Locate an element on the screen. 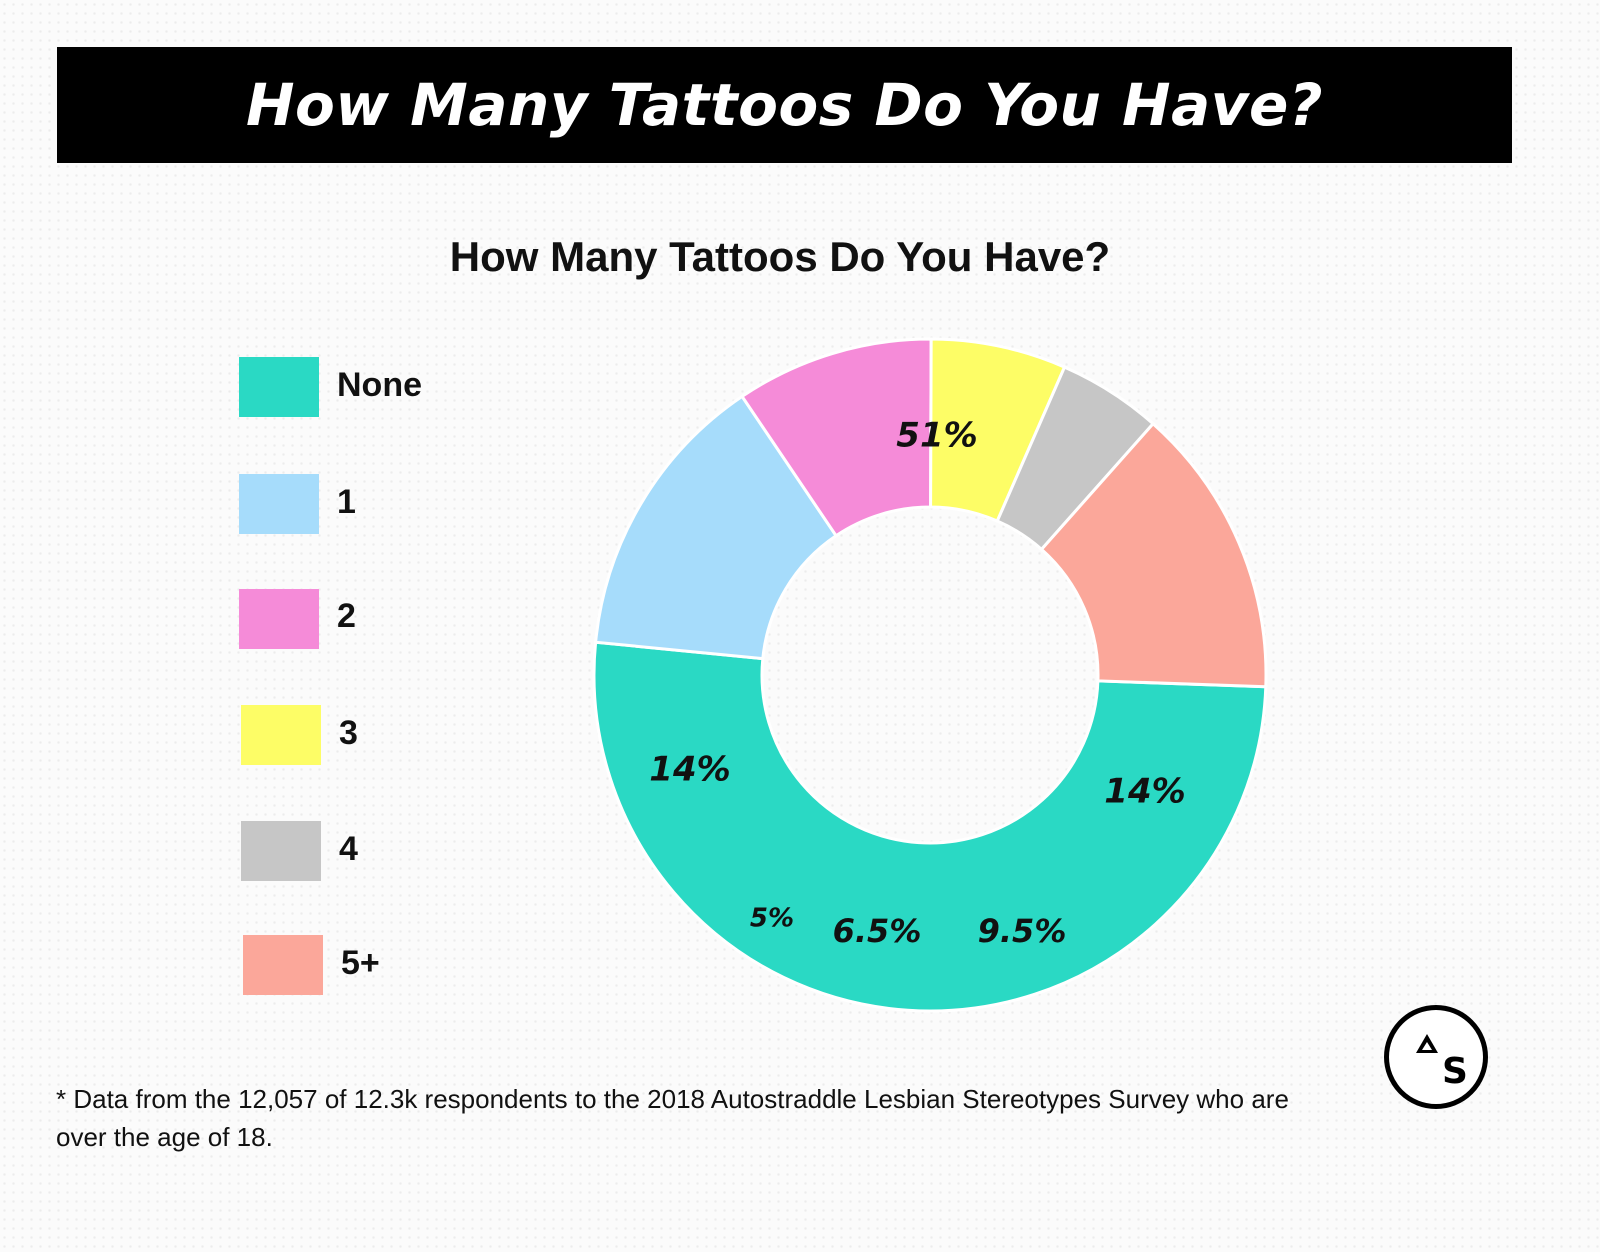 The width and height of the screenshot is (1600, 1252). slice-label-1: 51% is located at coordinates (936, 436).